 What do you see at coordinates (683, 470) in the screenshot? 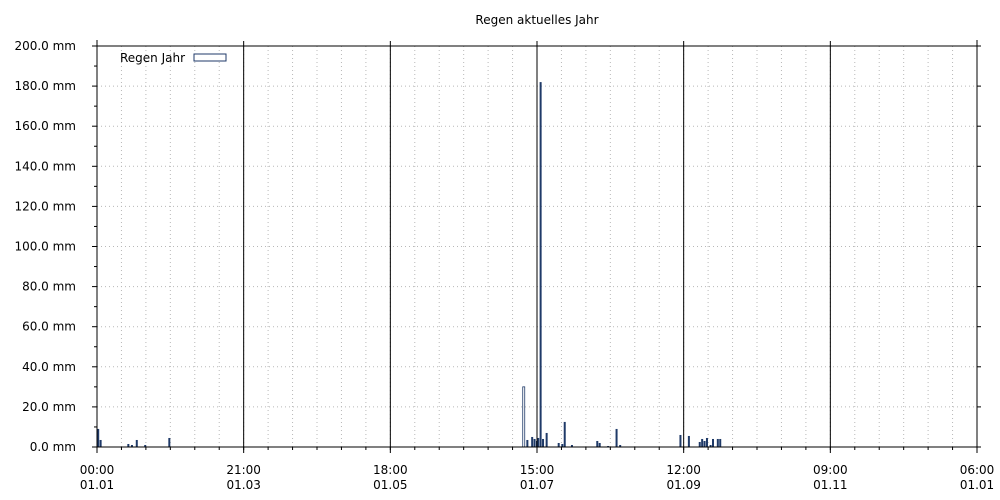
I see `x-tick-time-label: 12:00` at bounding box center [683, 470].